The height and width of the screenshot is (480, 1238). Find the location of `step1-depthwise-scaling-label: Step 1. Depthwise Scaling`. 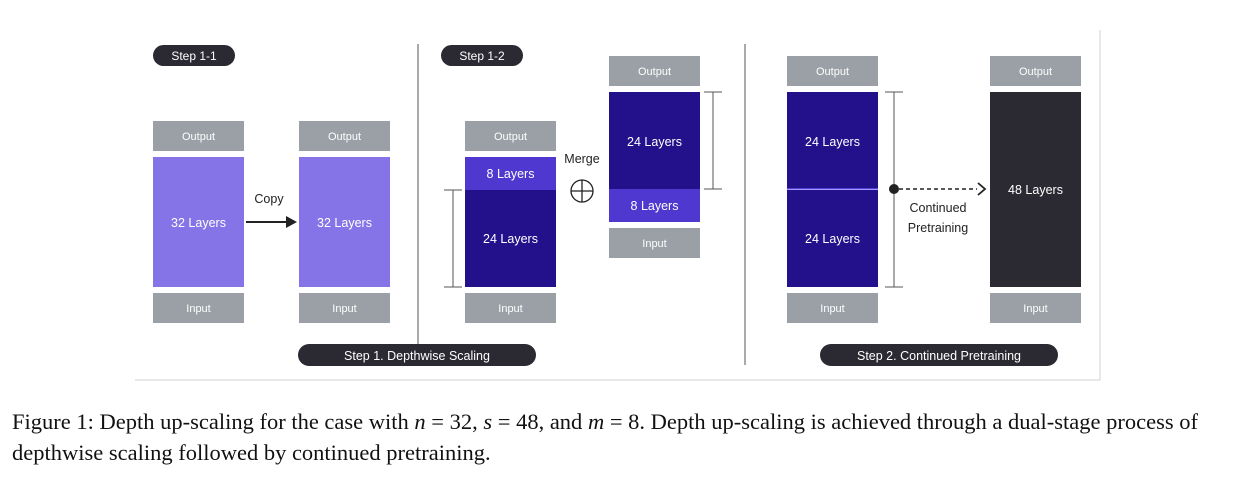

step1-depthwise-scaling-label: Step 1. Depthwise Scaling is located at coordinates (417, 356).